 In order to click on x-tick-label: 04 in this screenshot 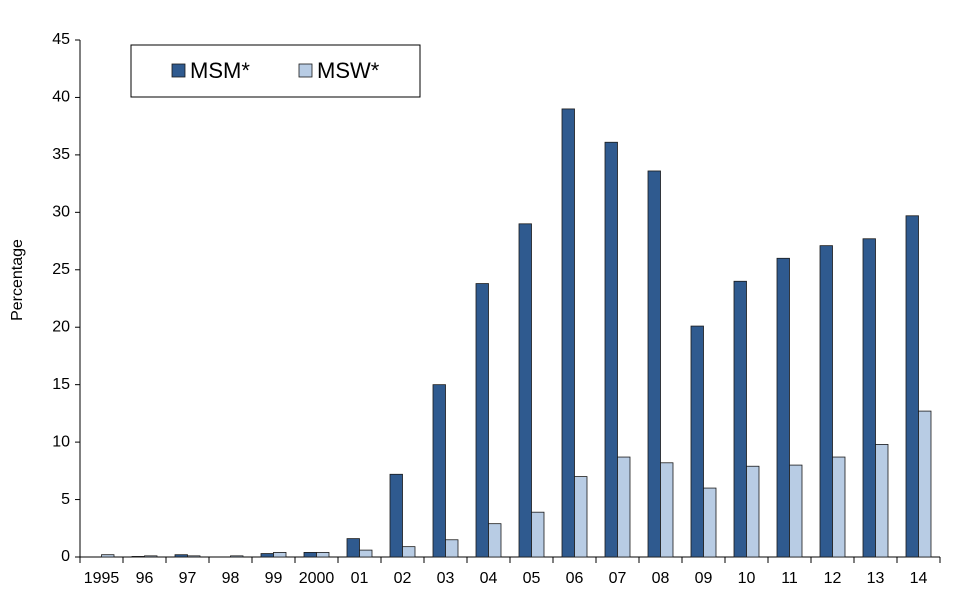, I will do `click(489, 578)`.